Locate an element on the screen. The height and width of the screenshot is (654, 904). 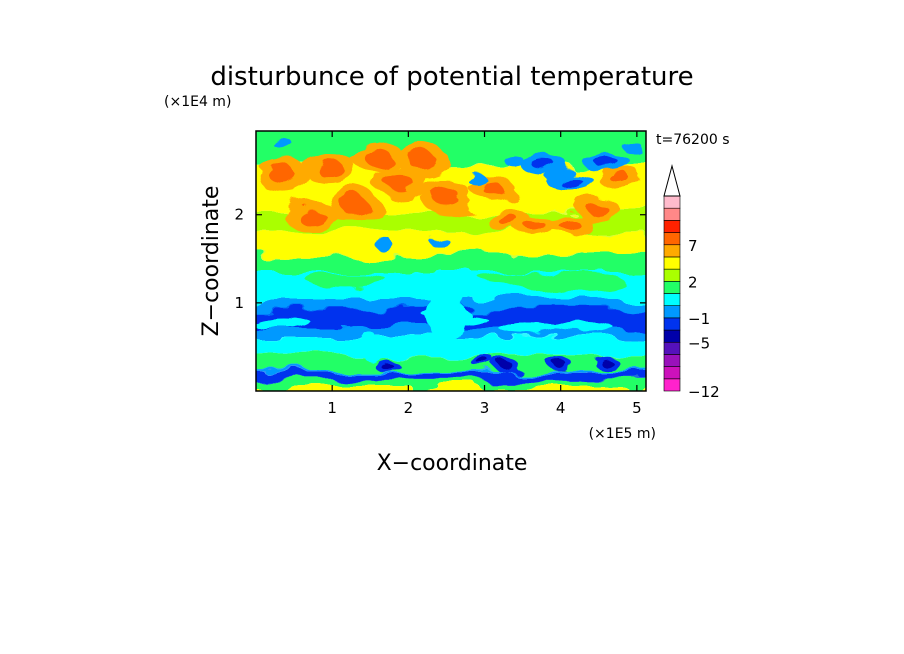
y-axis-label: Z−coordinate is located at coordinates (211, 261).